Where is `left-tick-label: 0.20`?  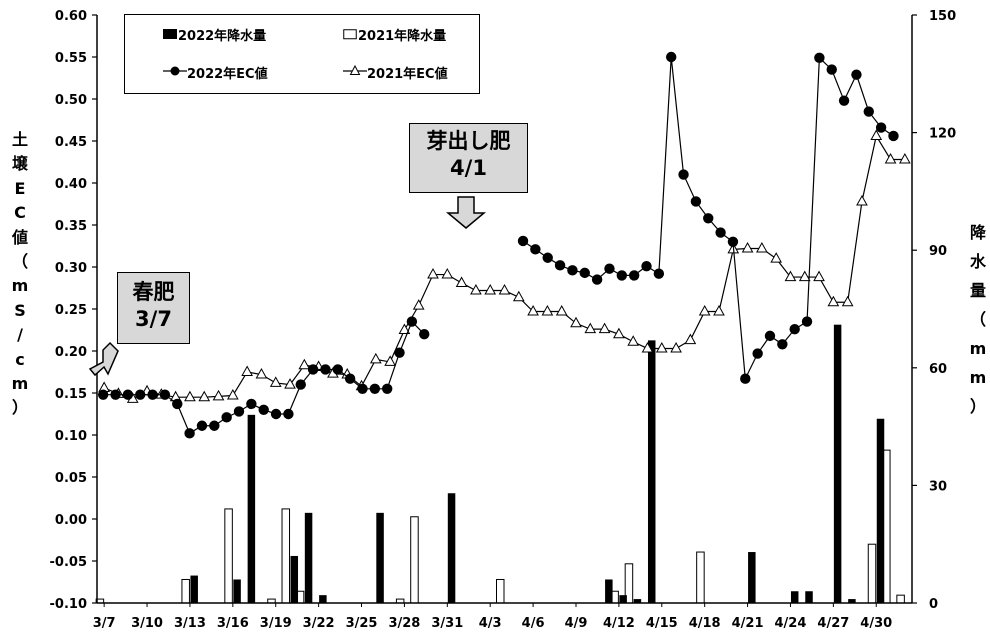
left-tick-label: 0.20 is located at coordinates (71, 352).